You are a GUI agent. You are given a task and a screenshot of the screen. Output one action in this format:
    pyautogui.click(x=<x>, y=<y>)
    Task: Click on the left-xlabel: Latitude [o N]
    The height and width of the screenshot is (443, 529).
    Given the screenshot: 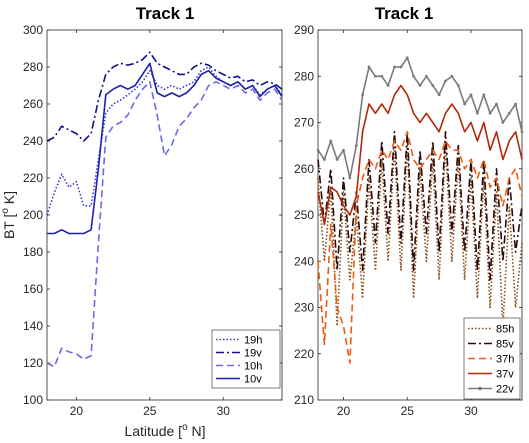 What is the action you would take?
    pyautogui.click(x=164, y=430)
    